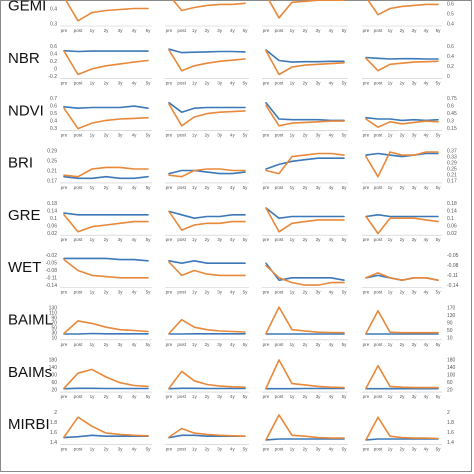 The height and width of the screenshot is (474, 474). What do you see at coordinates (52, 182) in the screenshot?
I see `y-tick-left: 0.17` at bounding box center [52, 182].